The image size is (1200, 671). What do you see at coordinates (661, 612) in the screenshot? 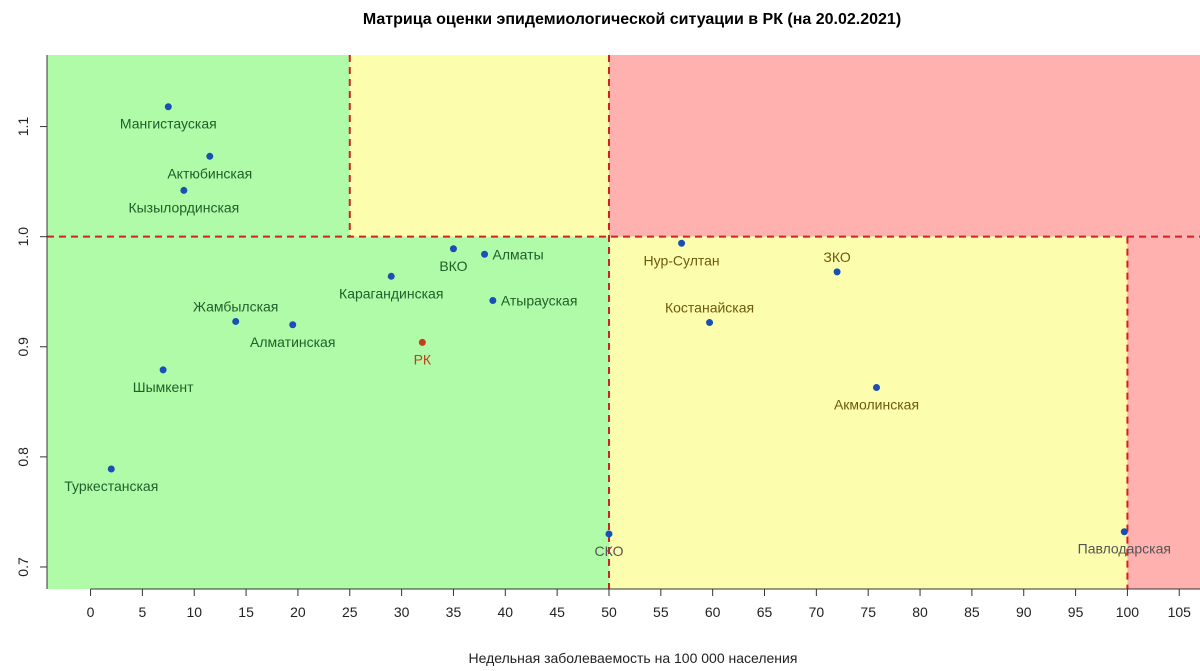
I see `x-tick-label-11: 55` at bounding box center [661, 612].